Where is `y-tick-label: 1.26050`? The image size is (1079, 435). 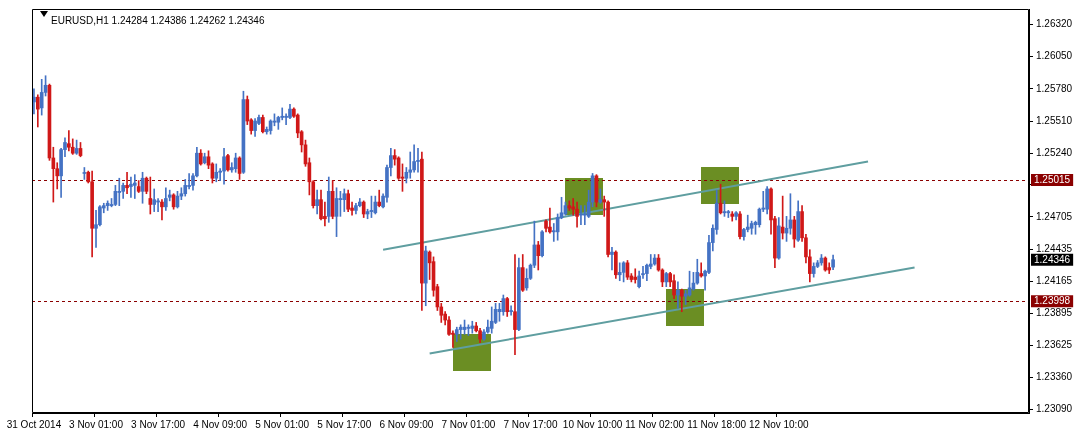 y-tick-label: 1.26050 is located at coordinates (1054, 56).